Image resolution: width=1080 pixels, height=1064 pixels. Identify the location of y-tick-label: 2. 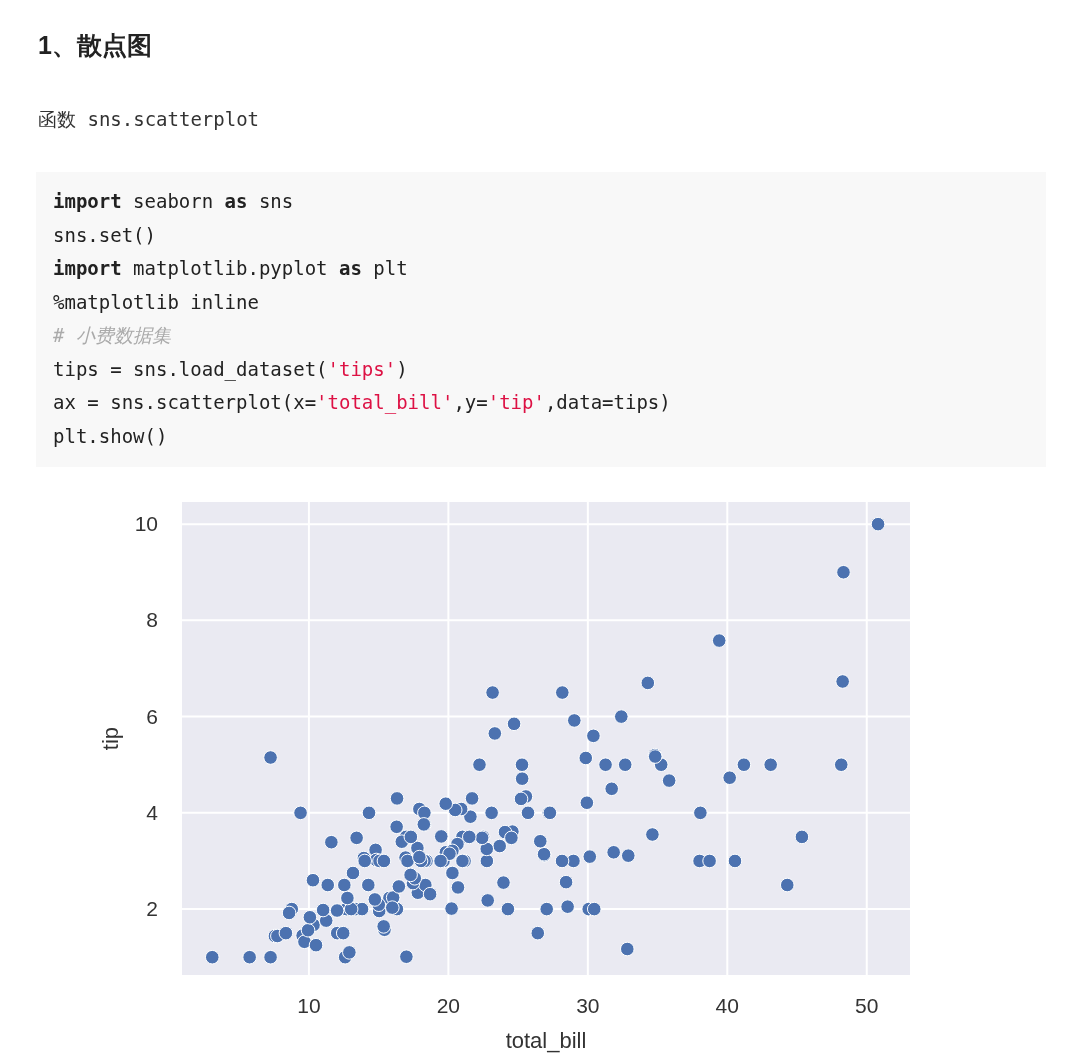
(152, 909).